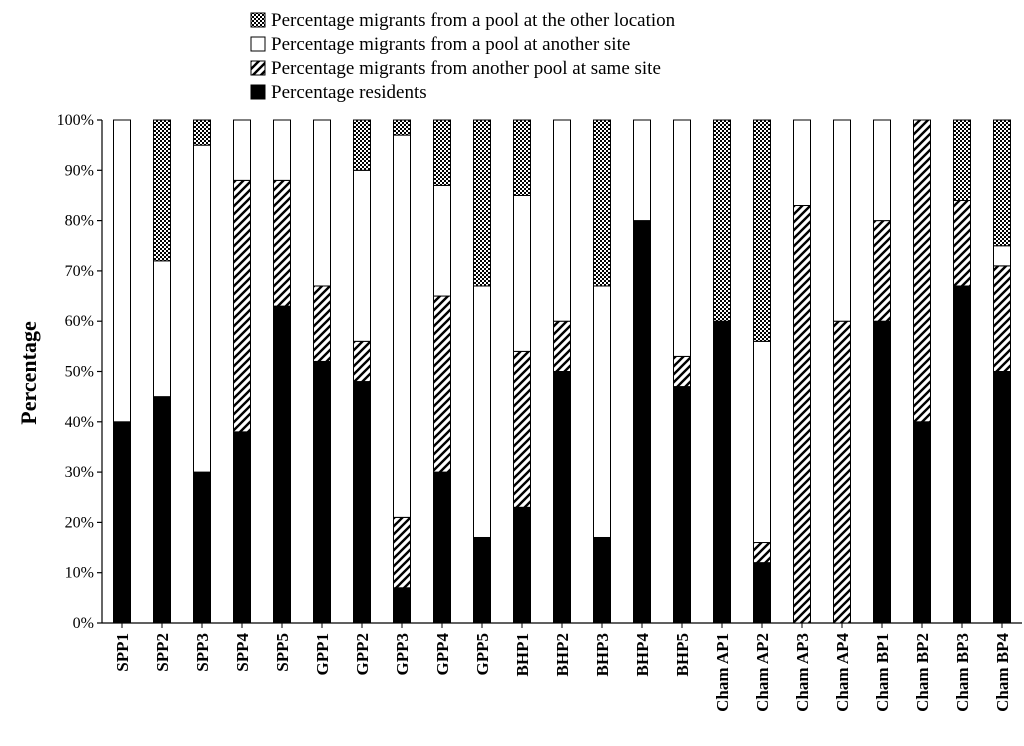 This screenshot has width=1024, height=746. I want to click on x-category-label: Cham BP2, so click(922, 672).